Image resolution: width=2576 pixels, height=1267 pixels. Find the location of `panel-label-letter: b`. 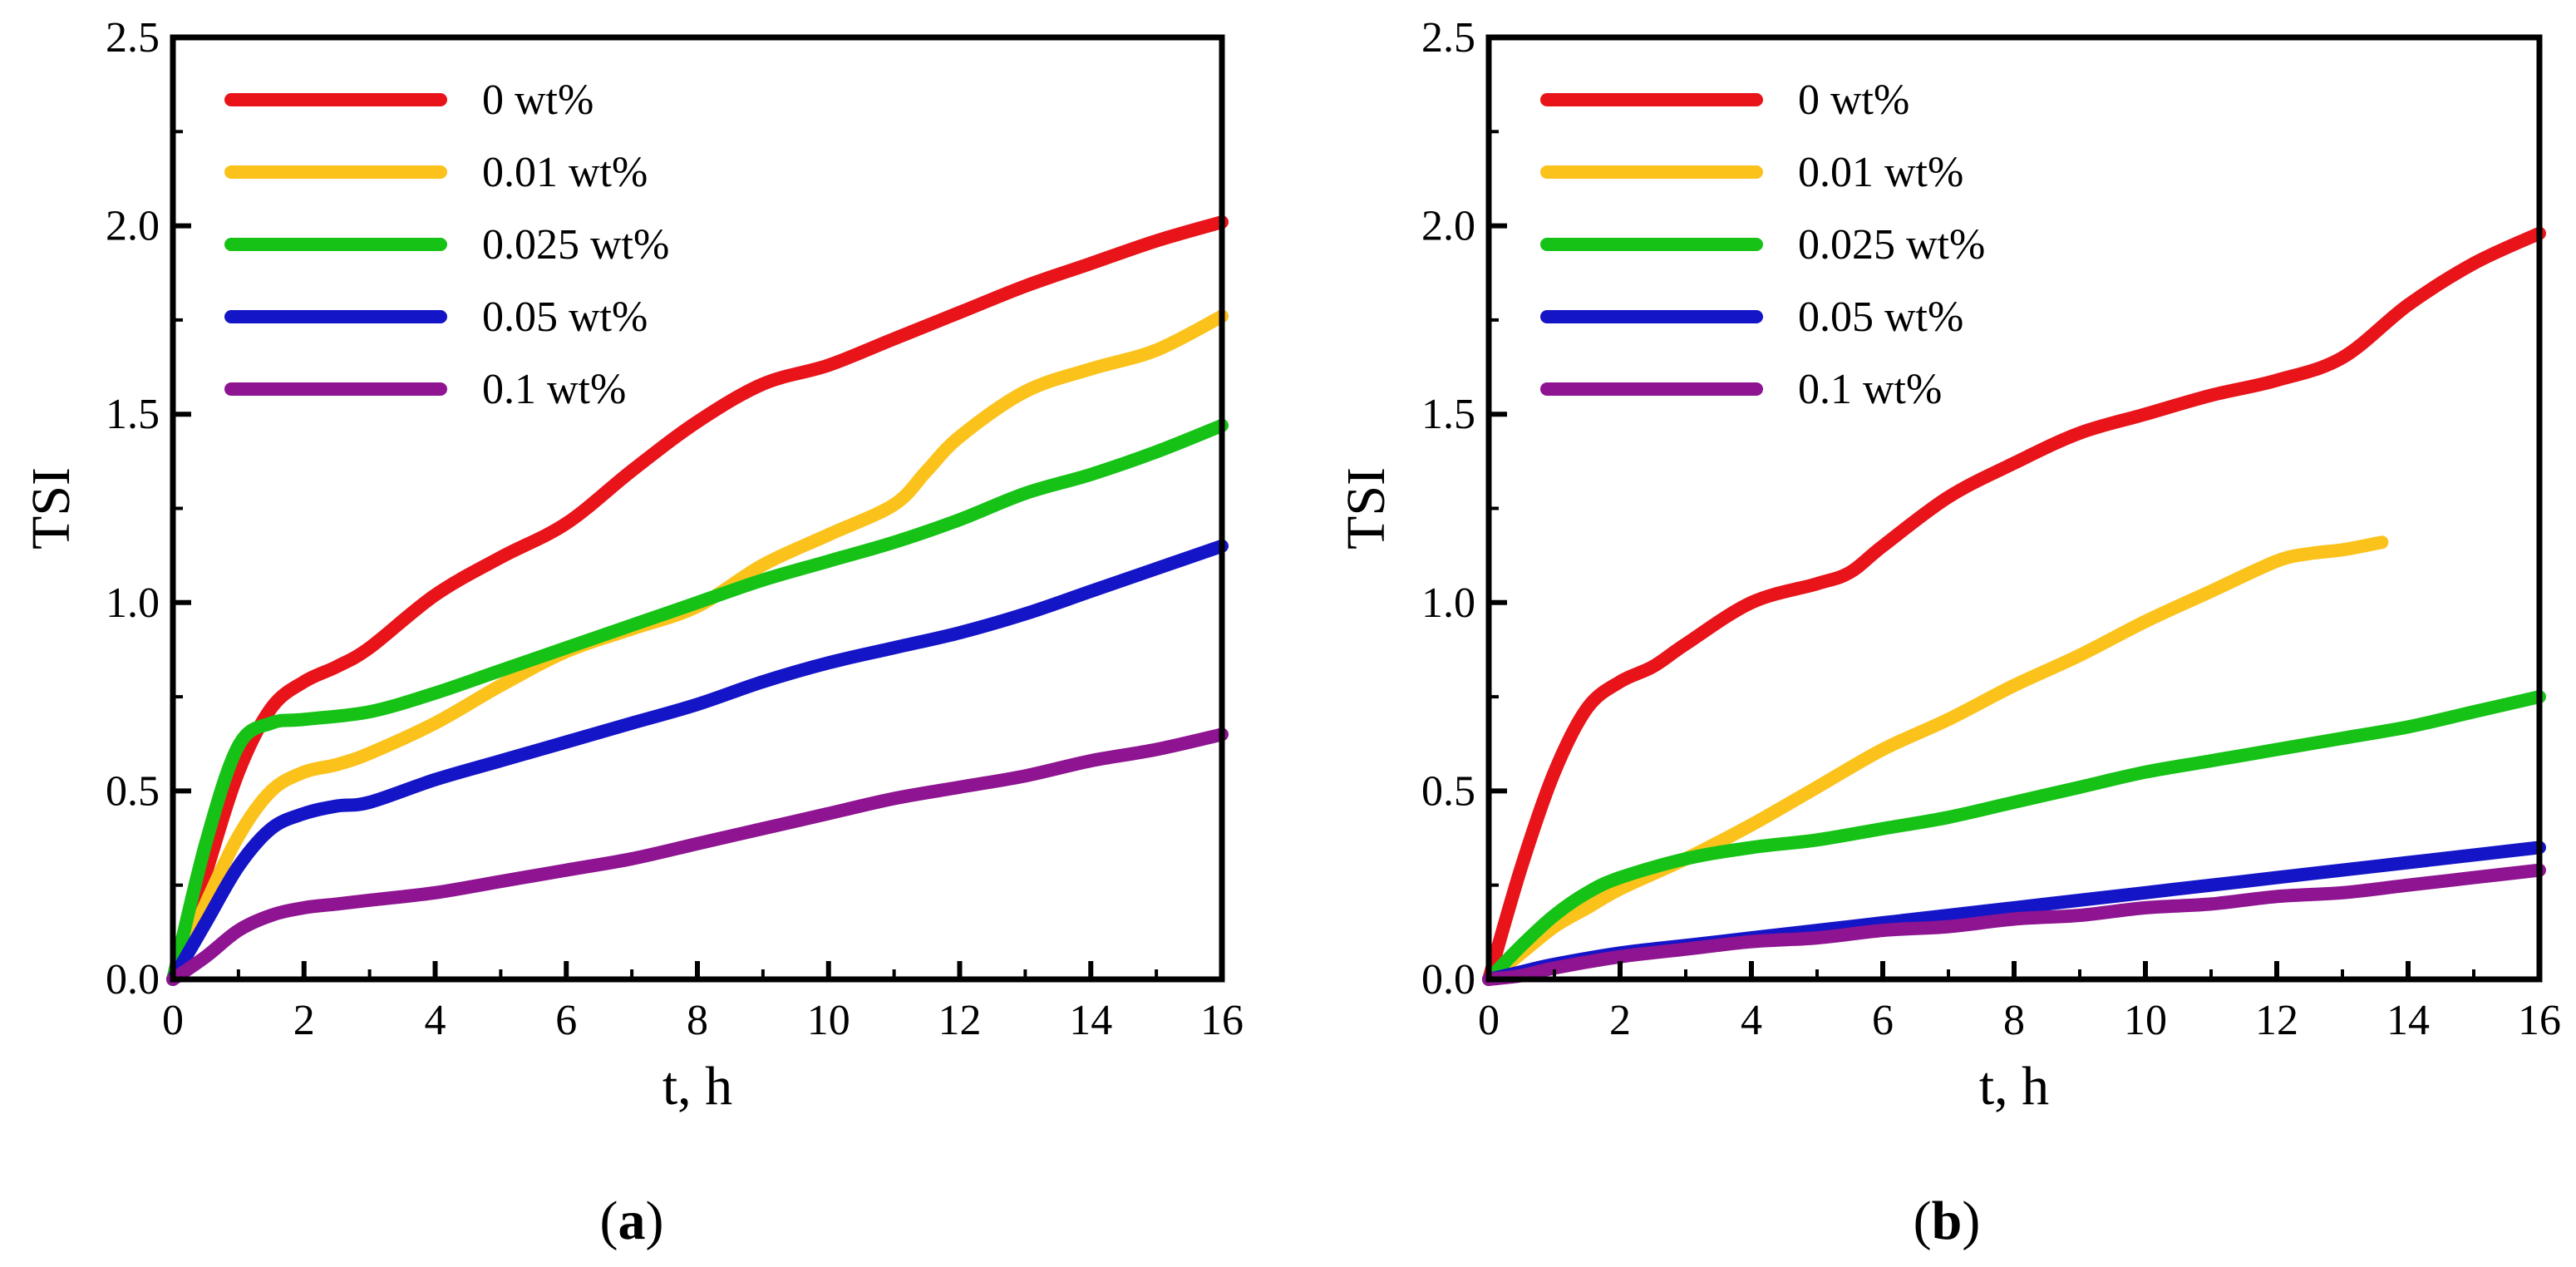

panel-label-letter: b is located at coordinates (1947, 1221).